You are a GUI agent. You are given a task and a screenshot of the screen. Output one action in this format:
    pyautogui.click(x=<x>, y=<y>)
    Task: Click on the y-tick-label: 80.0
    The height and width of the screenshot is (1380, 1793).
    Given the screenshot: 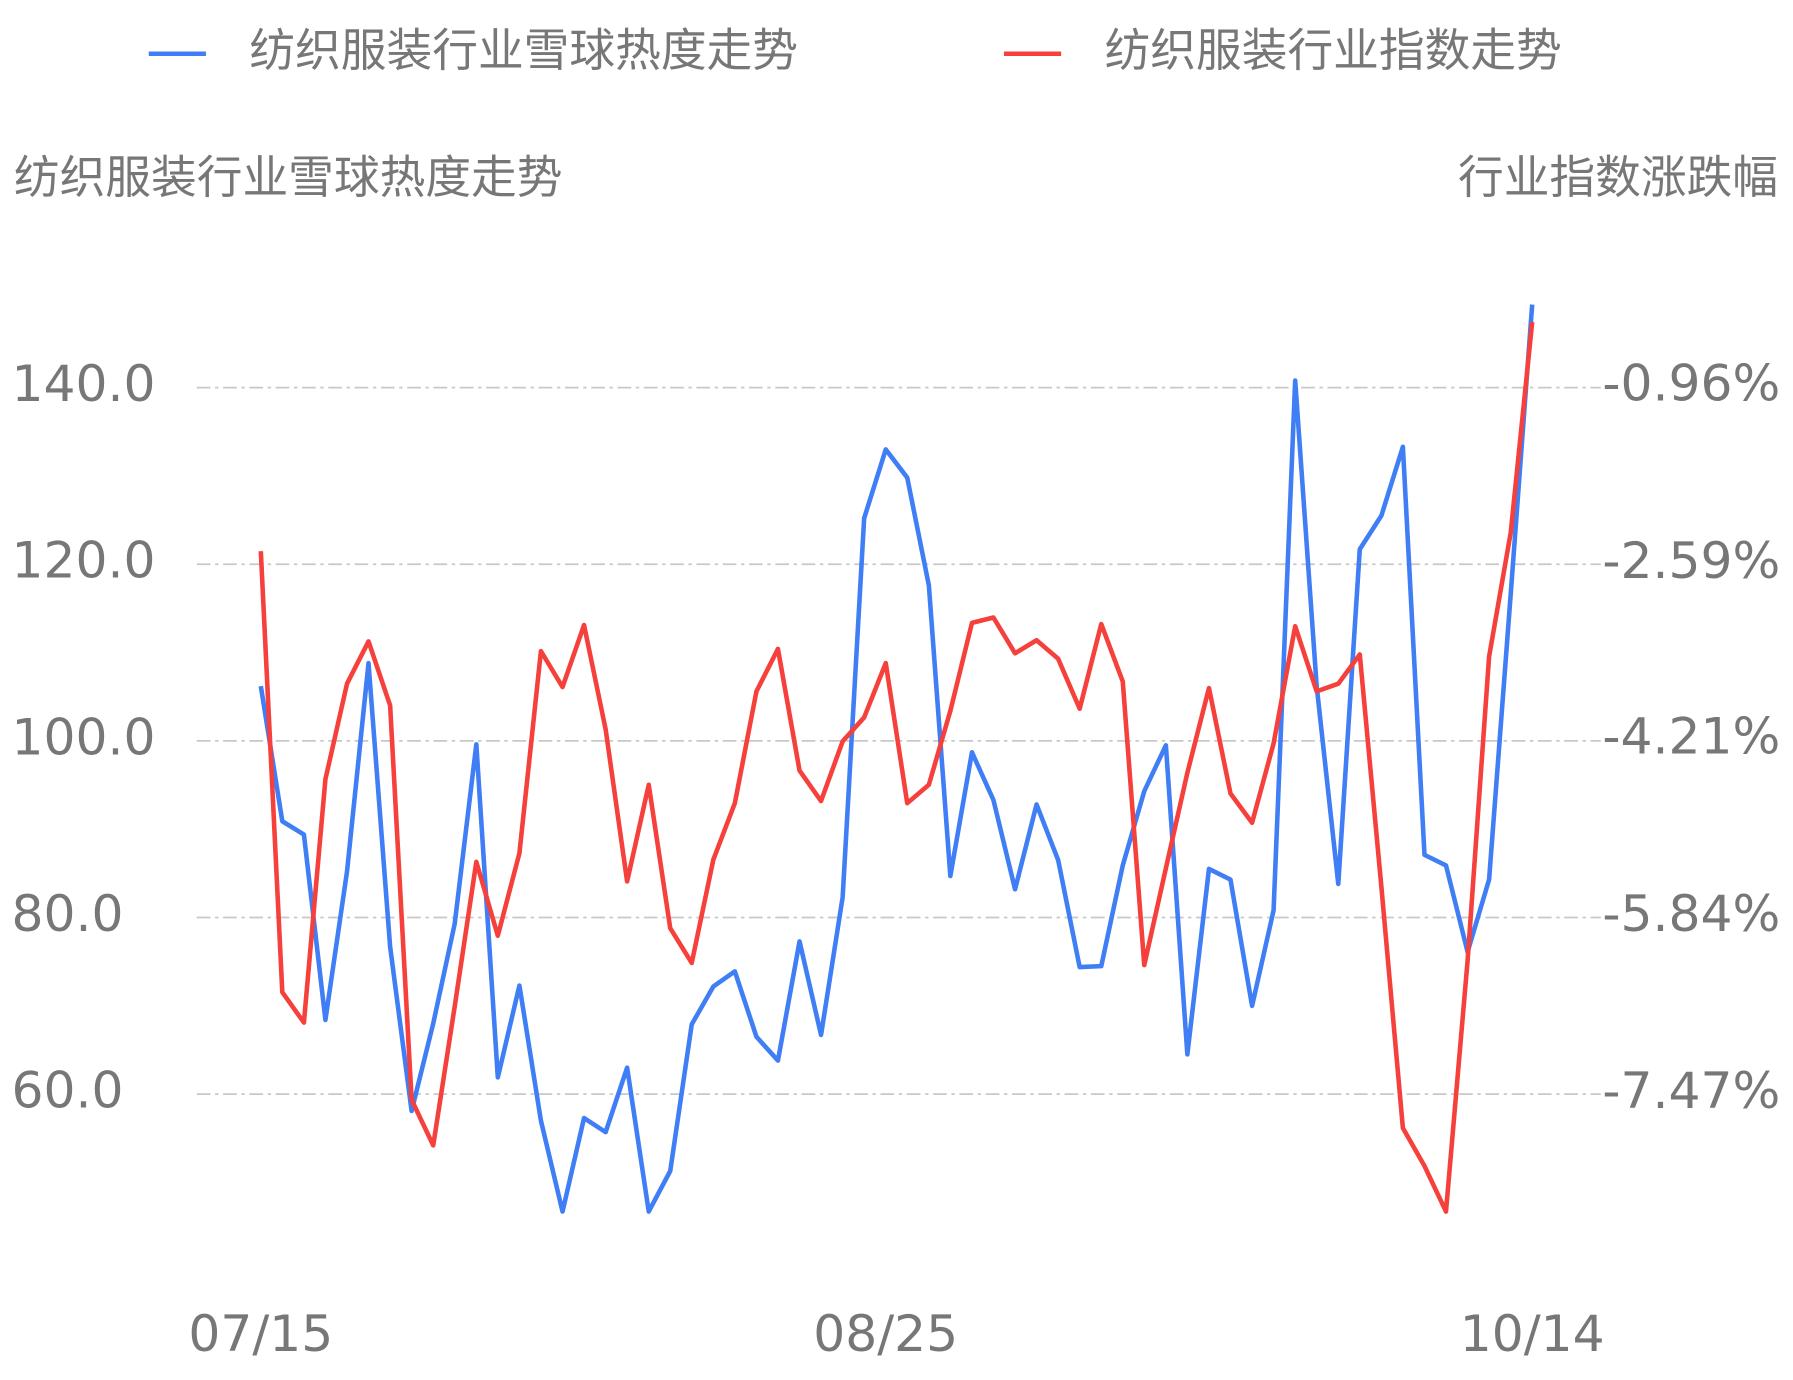 What is the action you would take?
    pyautogui.click(x=68, y=913)
    